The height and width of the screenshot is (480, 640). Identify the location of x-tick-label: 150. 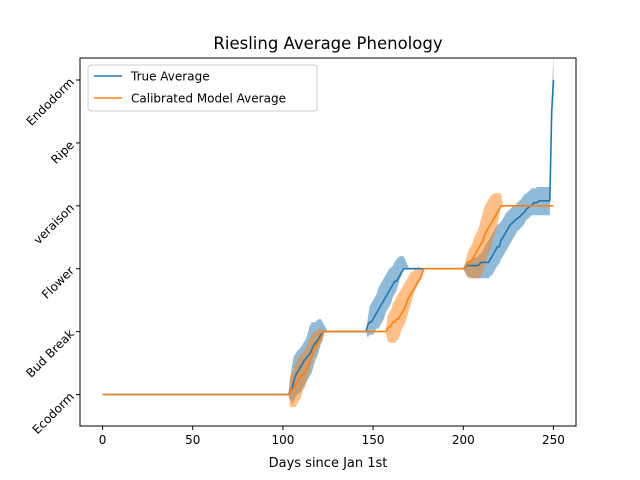
(373, 440).